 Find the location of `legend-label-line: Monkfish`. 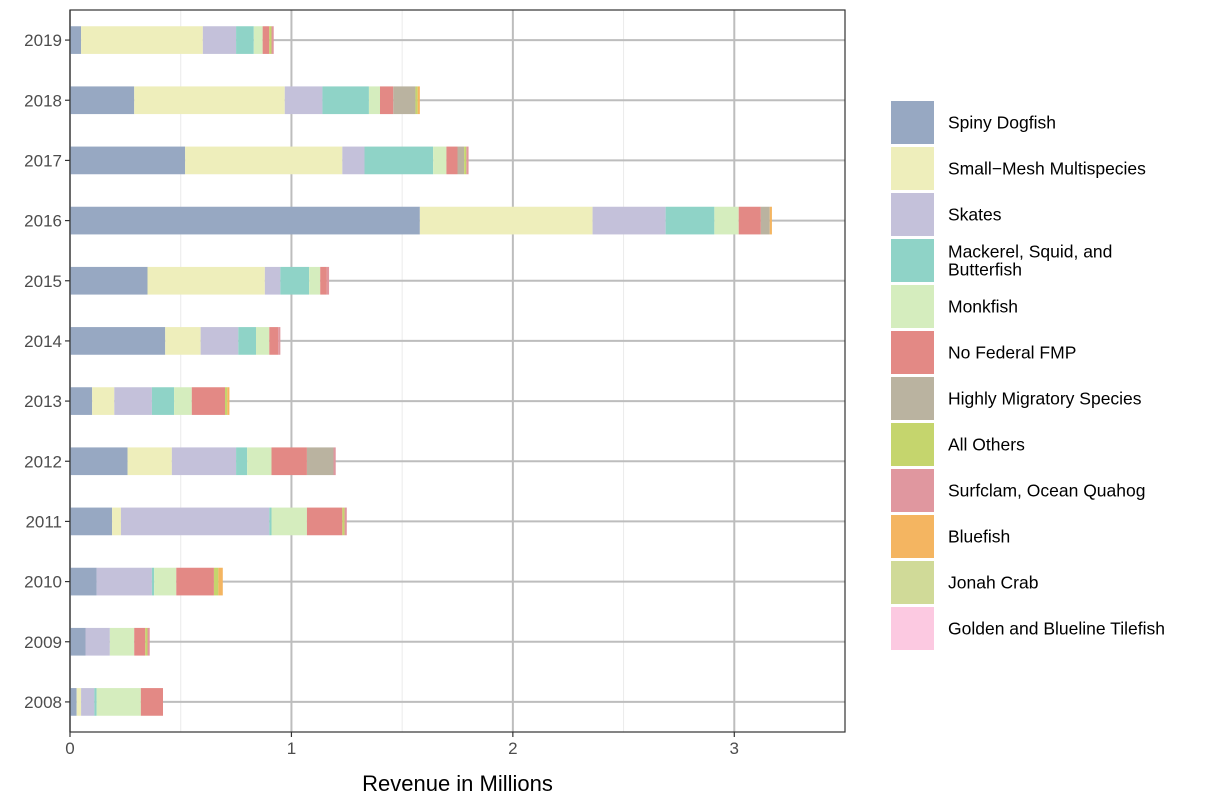

legend-label-line: Monkfish is located at coordinates (983, 307).